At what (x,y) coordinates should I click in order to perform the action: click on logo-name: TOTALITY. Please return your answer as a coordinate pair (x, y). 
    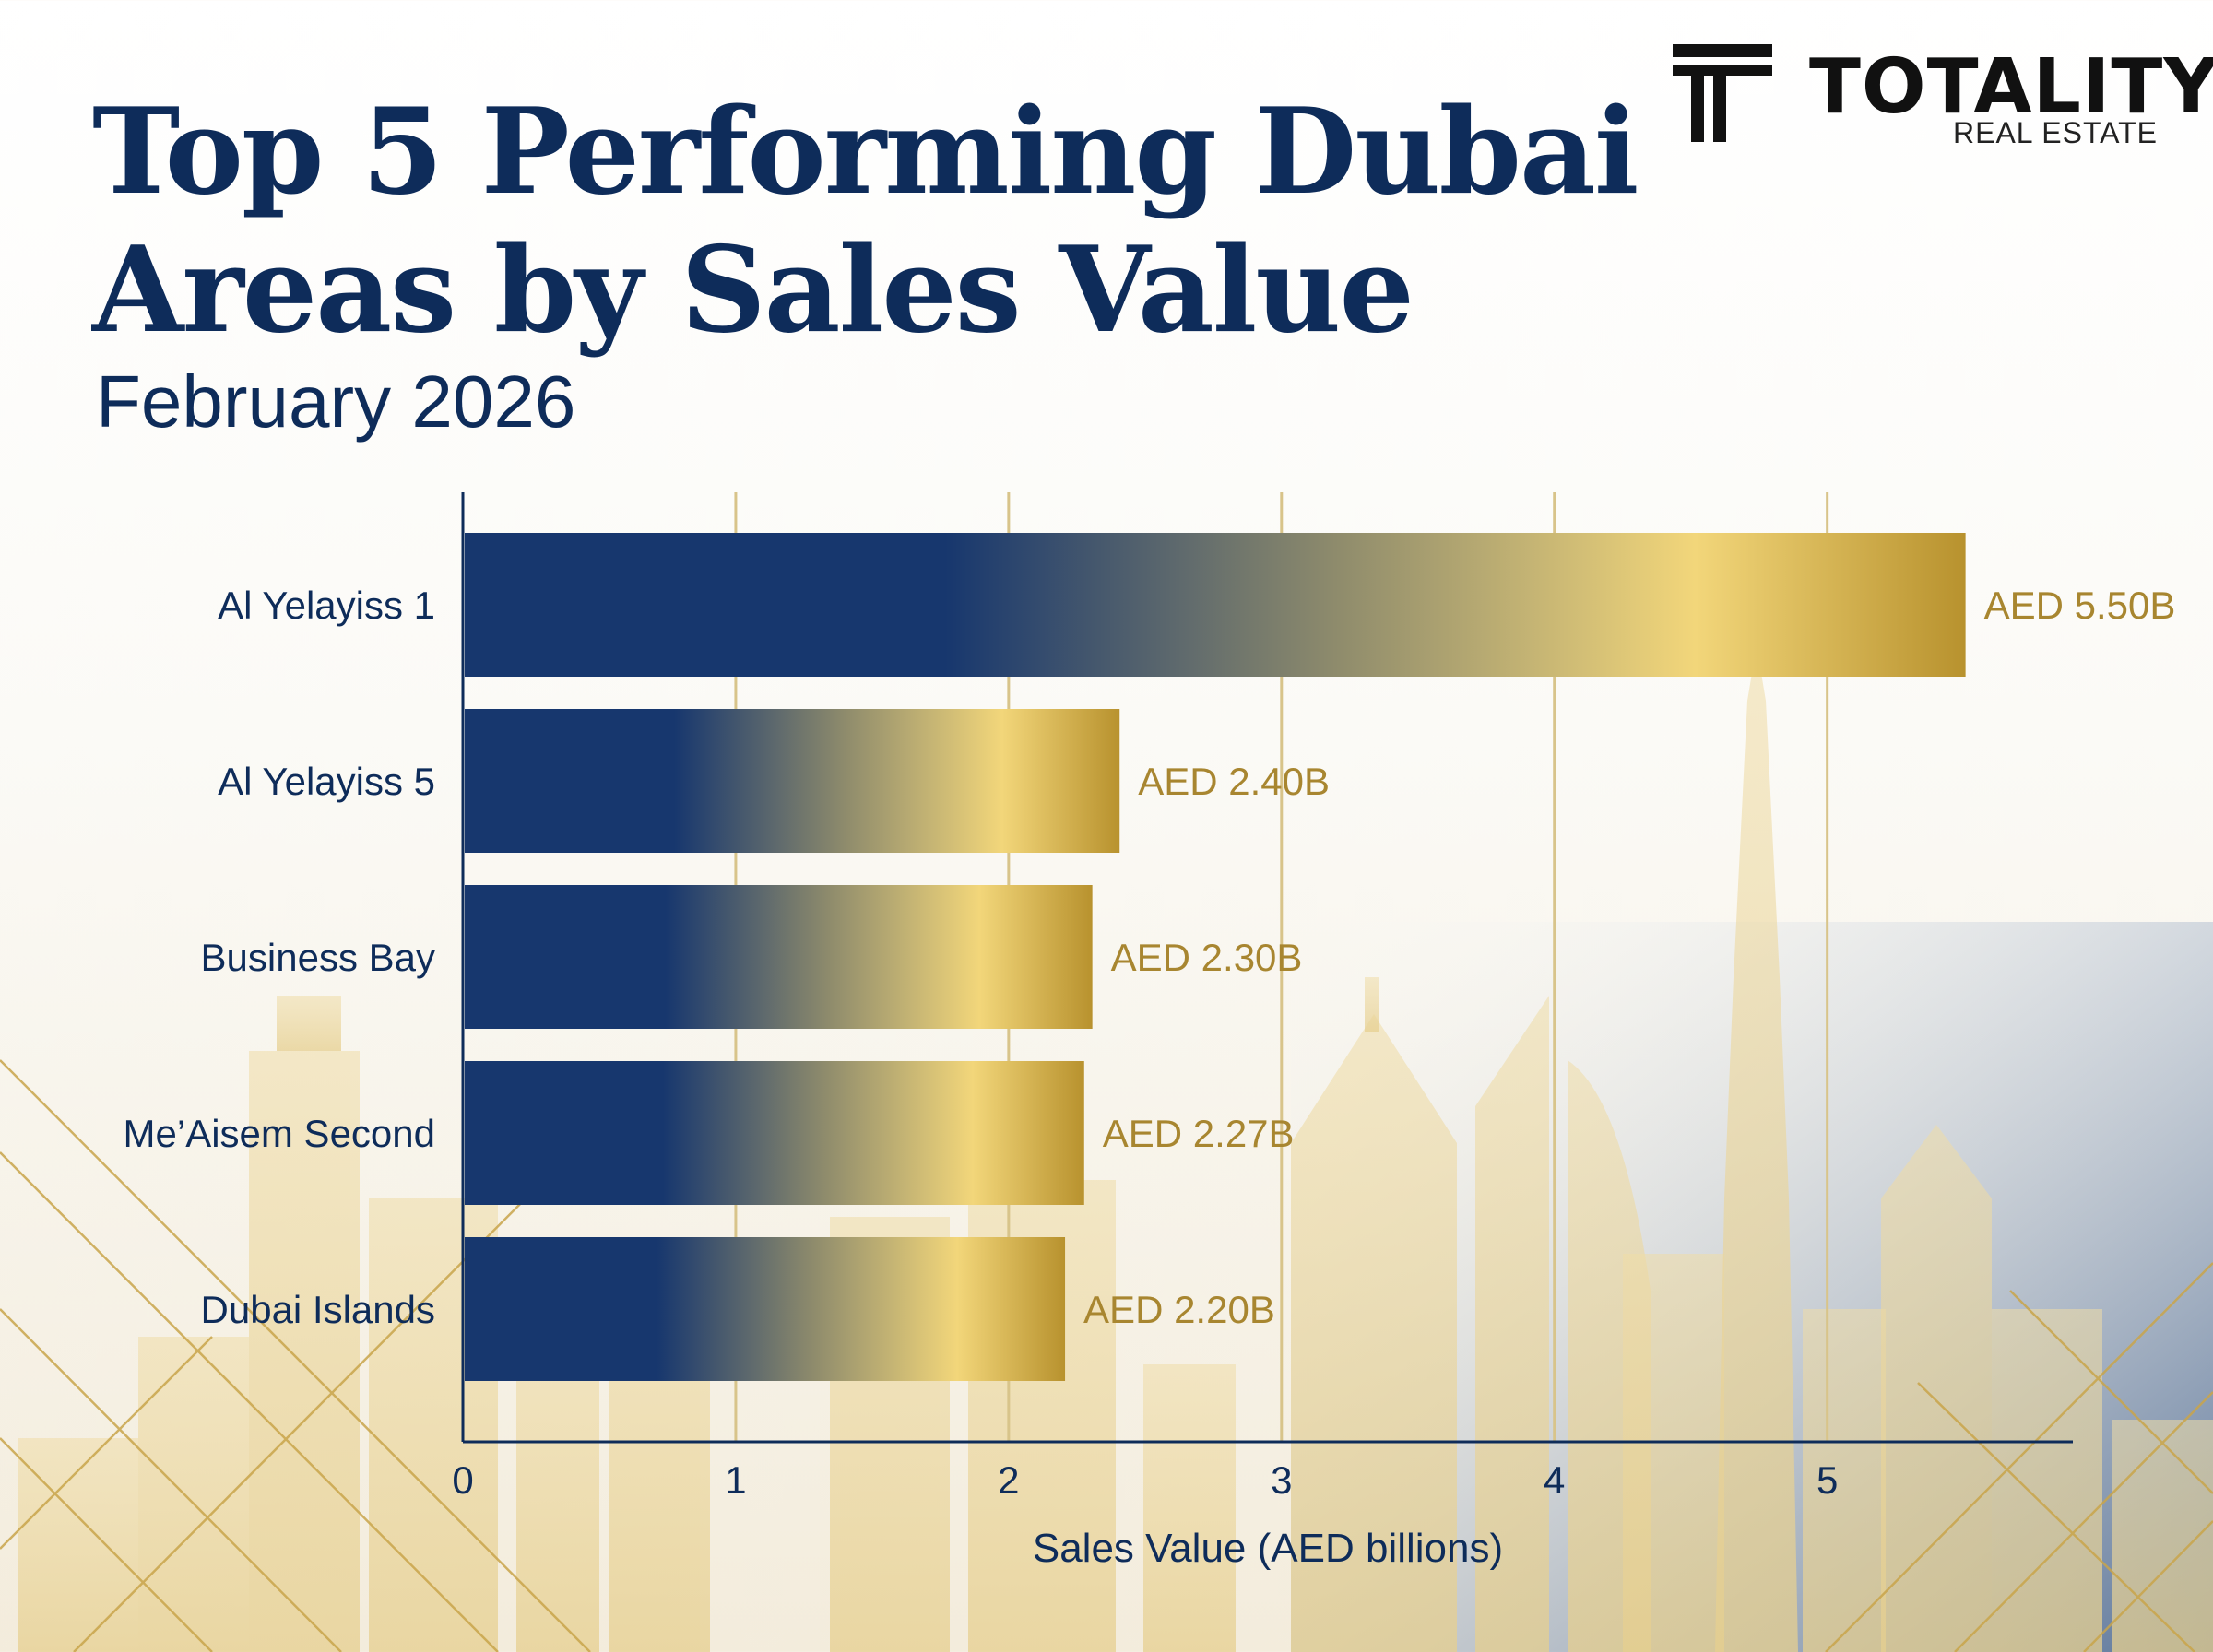
    Looking at the image, I should click on (2011, 87).